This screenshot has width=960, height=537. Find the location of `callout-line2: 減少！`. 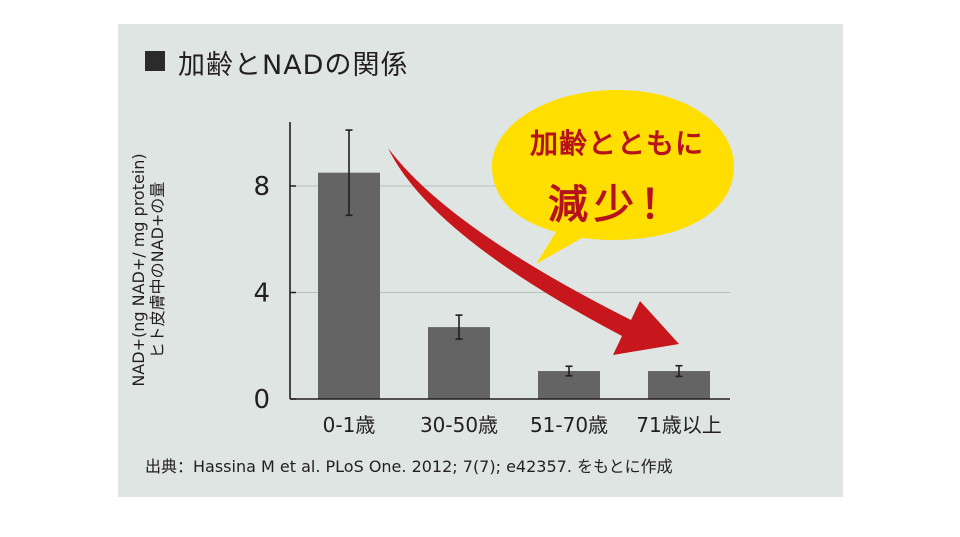

callout-line2: 減少！ is located at coordinates (617, 204).